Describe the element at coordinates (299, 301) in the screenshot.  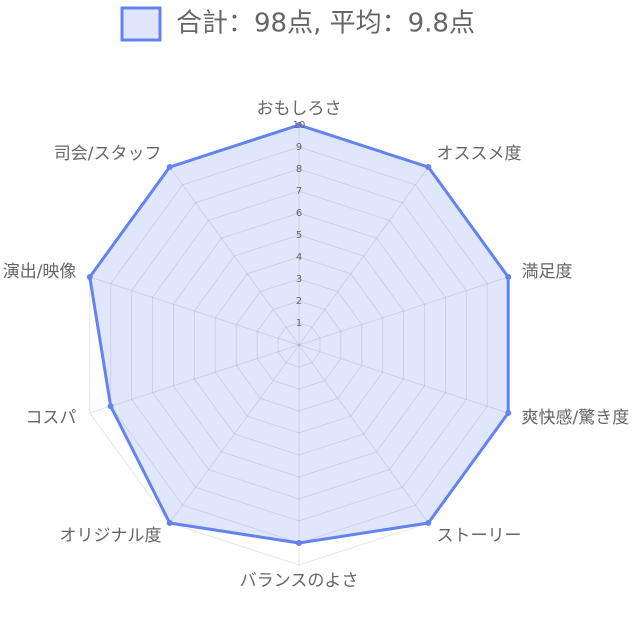
I see `r-tick-label: 2` at that location.